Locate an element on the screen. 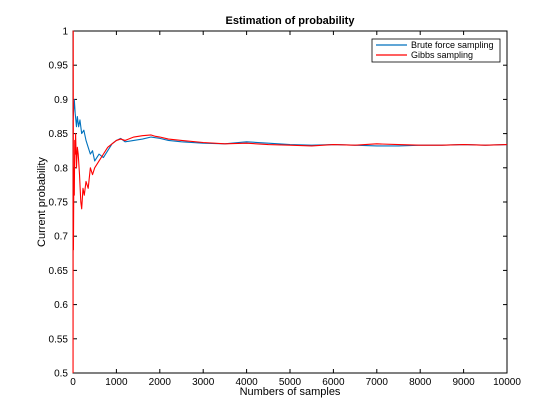  x-tick-label: 3000 is located at coordinates (203, 382).